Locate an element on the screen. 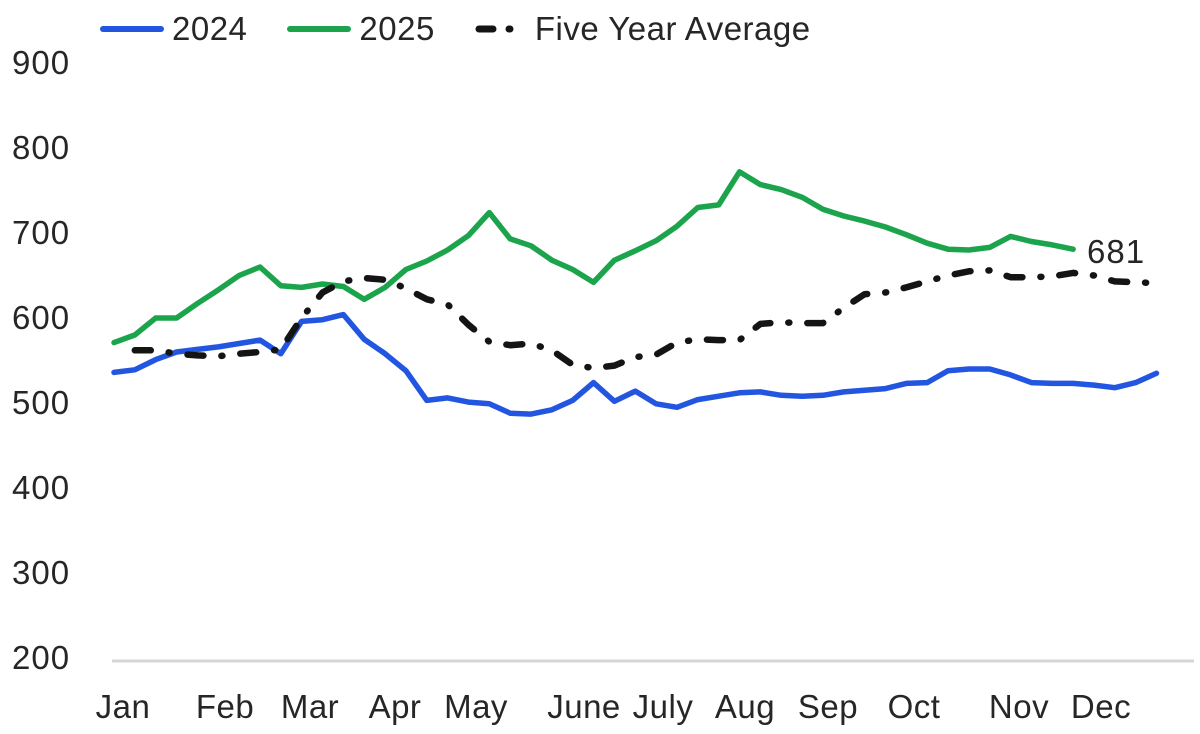 Image resolution: width=1200 pixels, height=734 pixels. legend-item-2024: 2024 is located at coordinates (173, 29).